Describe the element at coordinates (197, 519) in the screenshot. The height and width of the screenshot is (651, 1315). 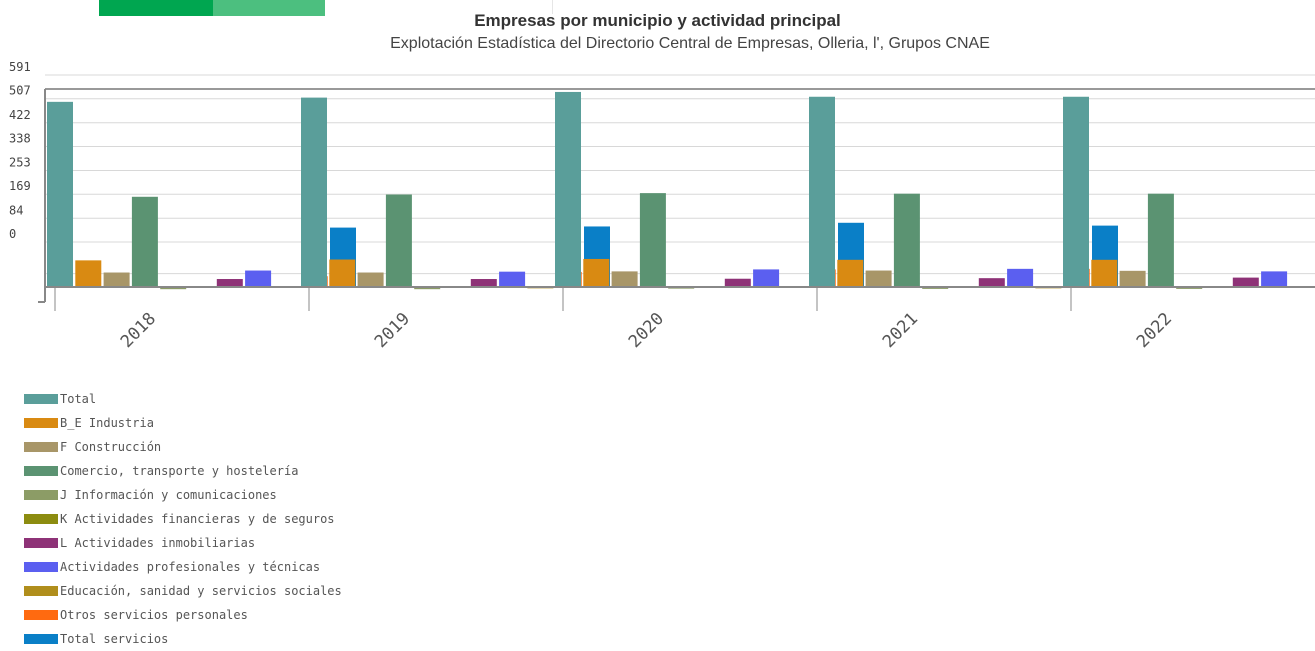
I see `legend-label: K Actividades financieras y de seguros` at that location.